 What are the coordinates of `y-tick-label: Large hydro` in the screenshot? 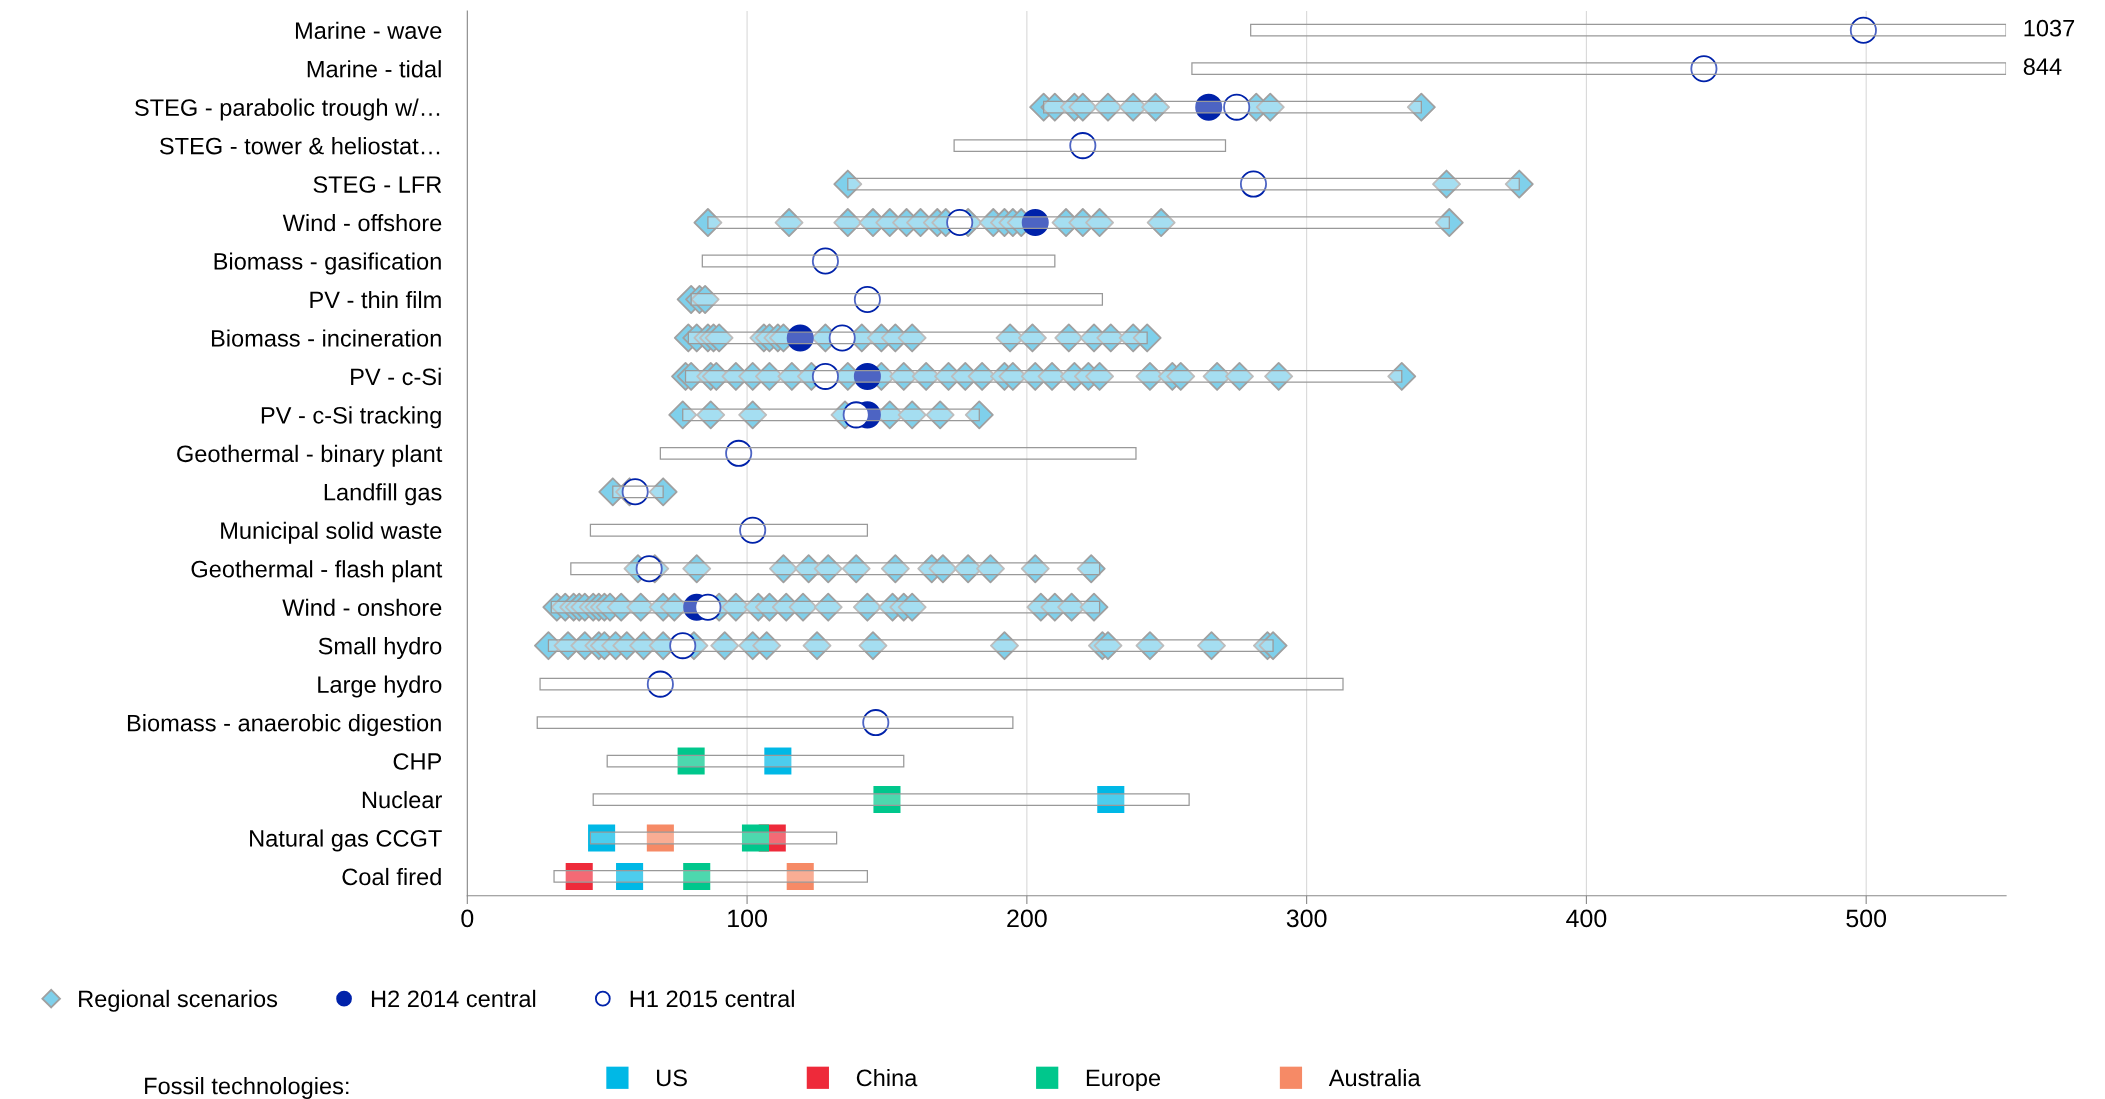 It's located at (380, 686).